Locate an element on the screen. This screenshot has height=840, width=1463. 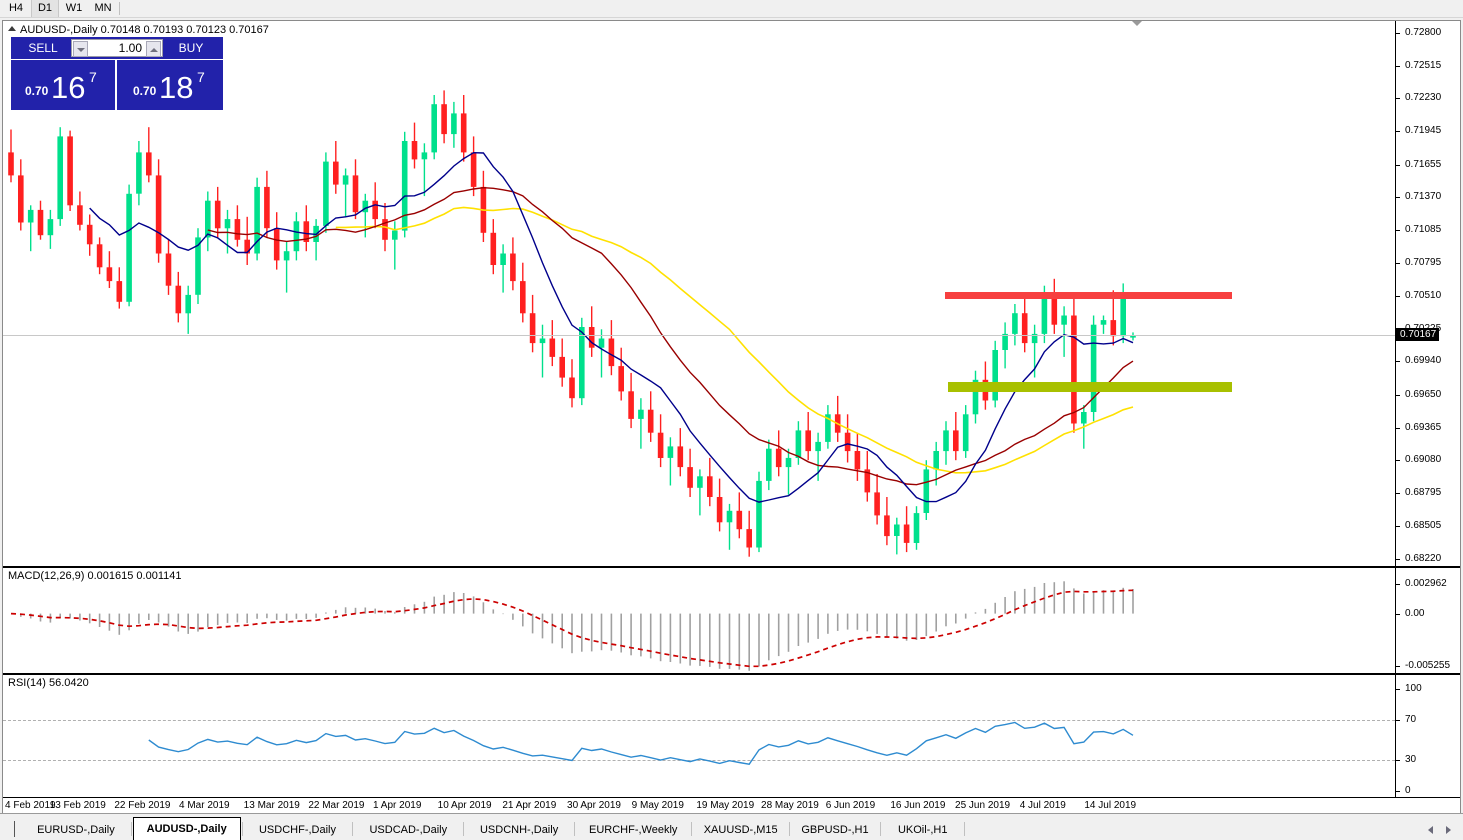
timeframe-button-d1: D1 is located at coordinates (45, 8).